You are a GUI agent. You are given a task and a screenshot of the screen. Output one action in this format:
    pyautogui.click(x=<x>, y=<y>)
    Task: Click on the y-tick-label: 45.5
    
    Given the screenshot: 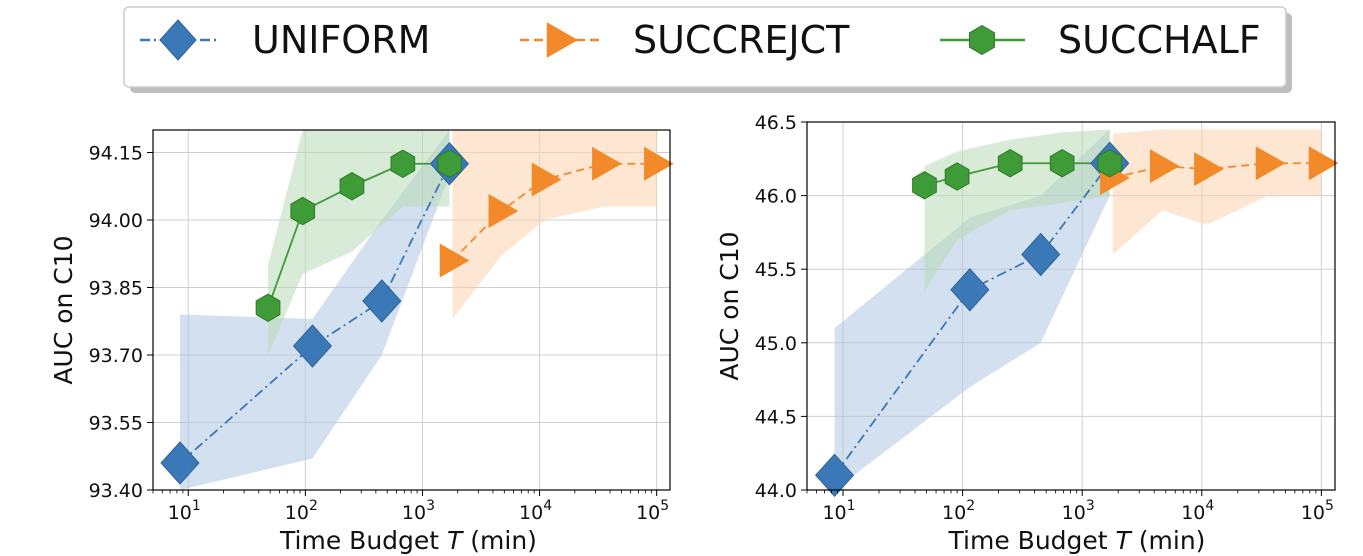 What is the action you would take?
    pyautogui.click(x=776, y=270)
    